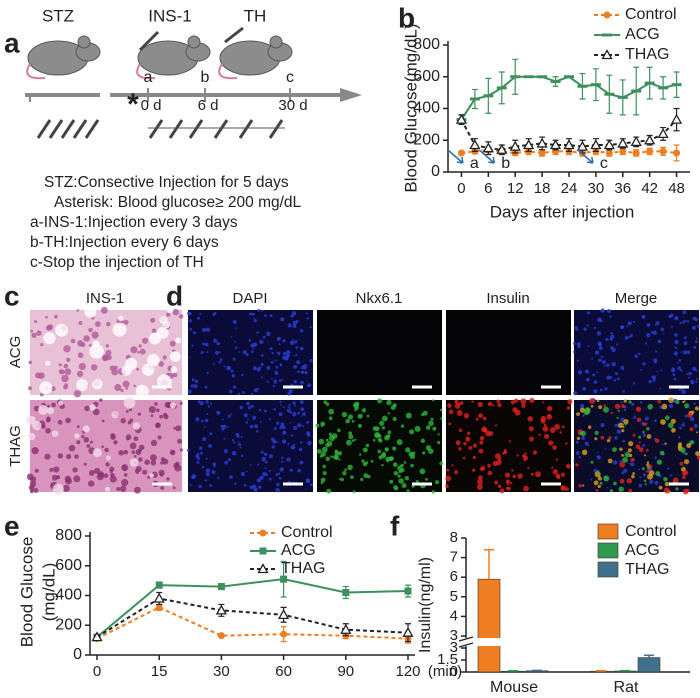  Describe the element at coordinates (636, 298) in the screenshot. I see `column-title: Merge` at that location.